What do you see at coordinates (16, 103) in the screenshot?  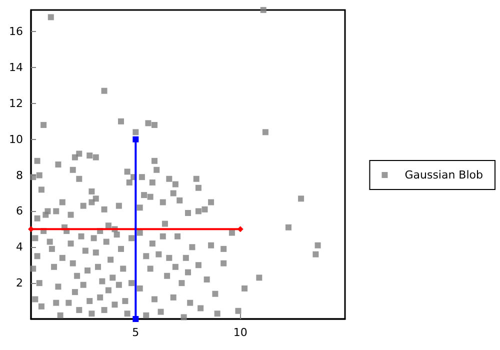 I see `y-tick-label: 12` at bounding box center [16, 103].